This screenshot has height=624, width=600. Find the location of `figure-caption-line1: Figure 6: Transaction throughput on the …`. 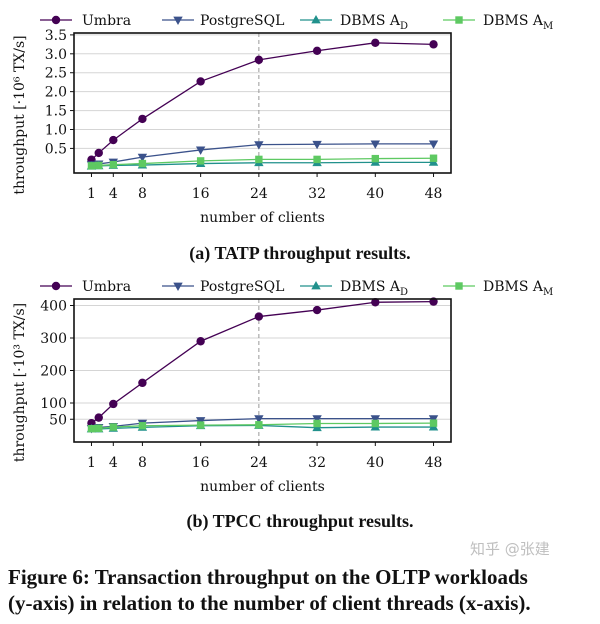

figure-caption-line1: Figure 6: Transaction throughput on the … is located at coordinates (268, 577).